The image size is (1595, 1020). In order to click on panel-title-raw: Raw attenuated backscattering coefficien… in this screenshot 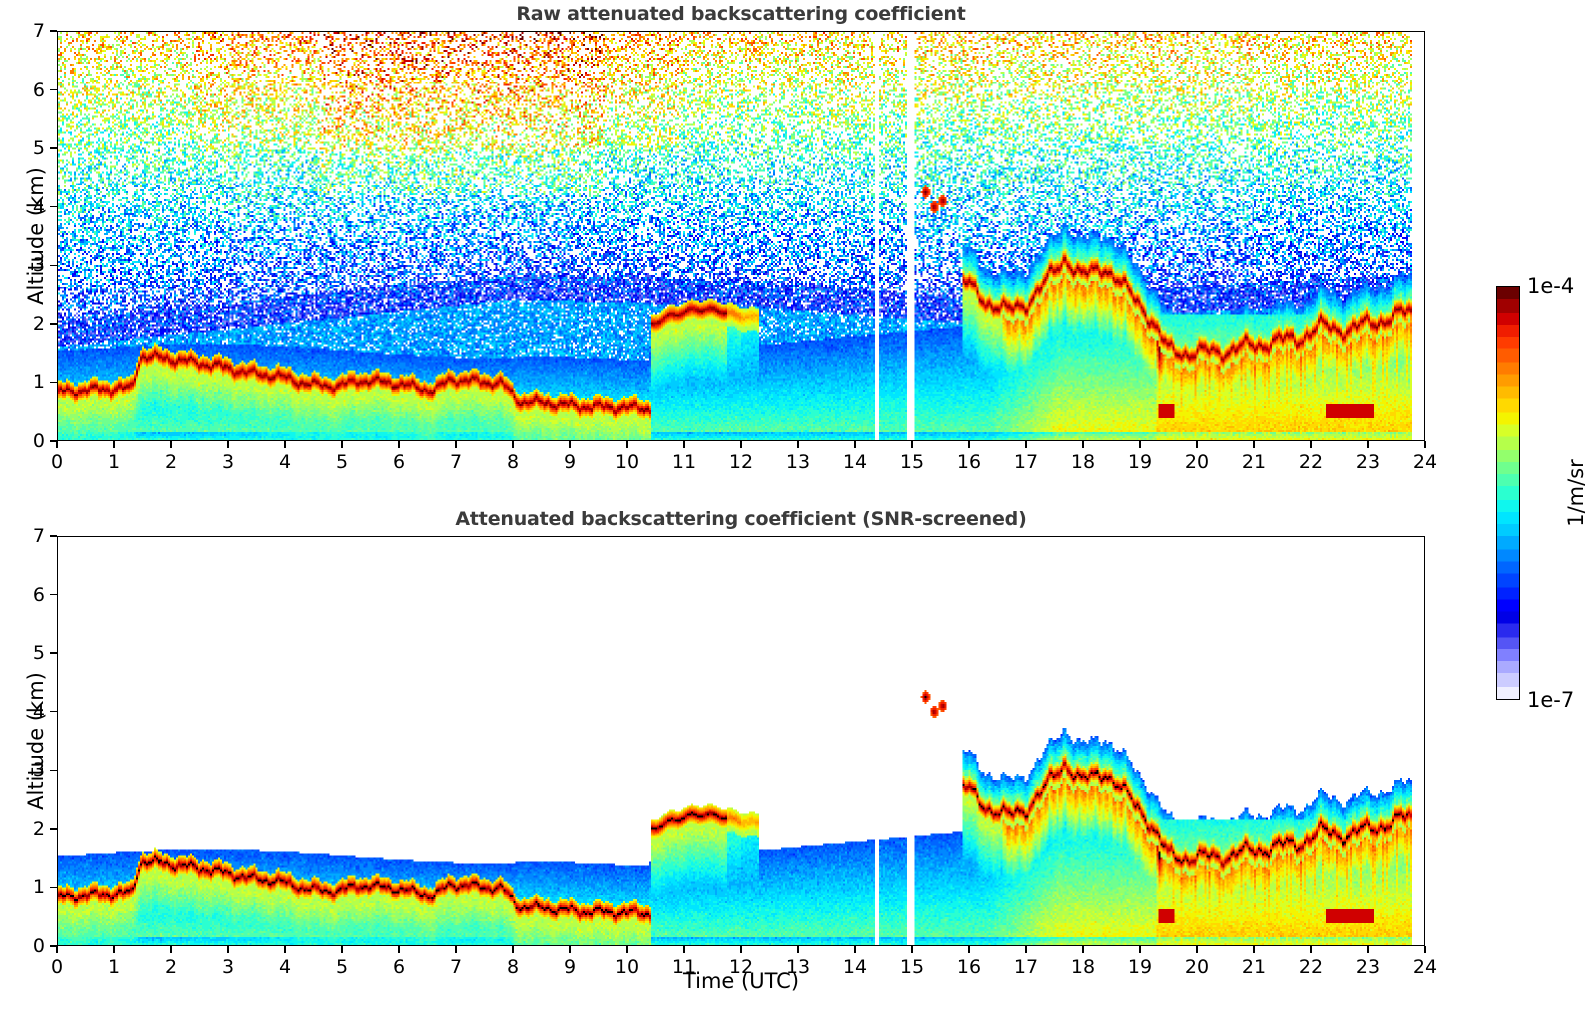, I will do `click(741, 14)`.